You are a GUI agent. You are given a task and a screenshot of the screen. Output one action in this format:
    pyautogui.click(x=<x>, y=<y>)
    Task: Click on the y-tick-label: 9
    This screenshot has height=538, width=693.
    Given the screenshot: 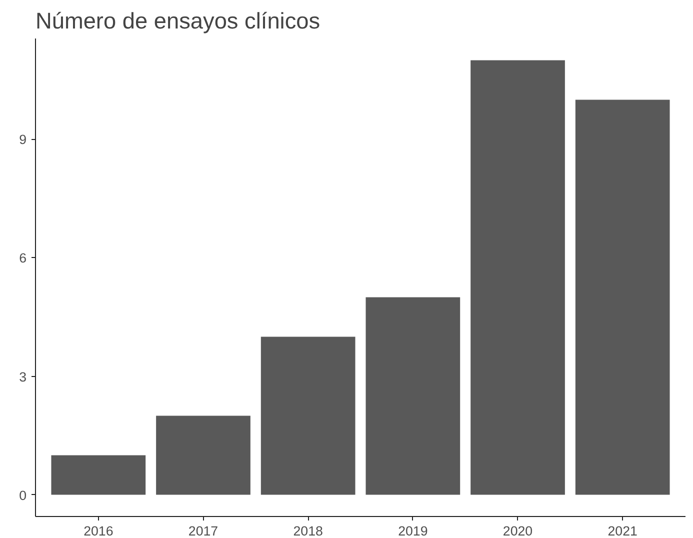 What is the action you would take?
    pyautogui.click(x=23, y=140)
    